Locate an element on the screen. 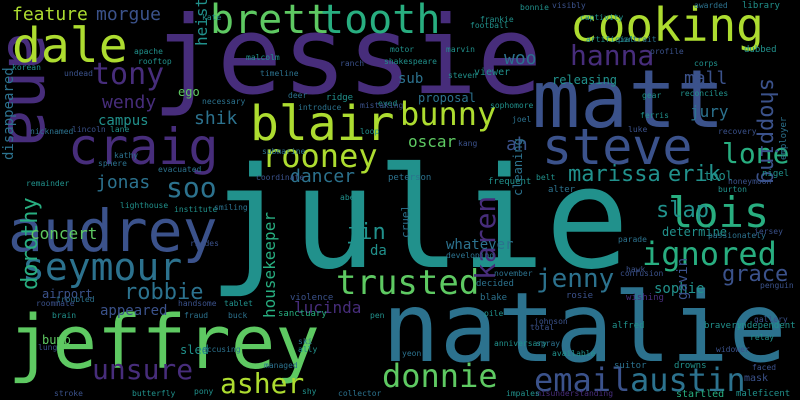  word-library: library is located at coordinates (761, 6).